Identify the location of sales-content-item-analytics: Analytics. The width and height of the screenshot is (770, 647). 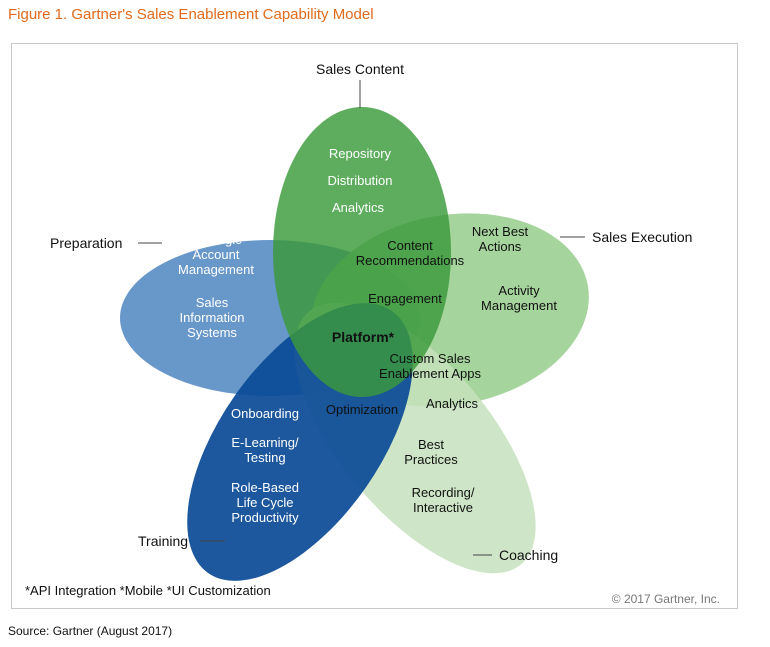
(358, 207).